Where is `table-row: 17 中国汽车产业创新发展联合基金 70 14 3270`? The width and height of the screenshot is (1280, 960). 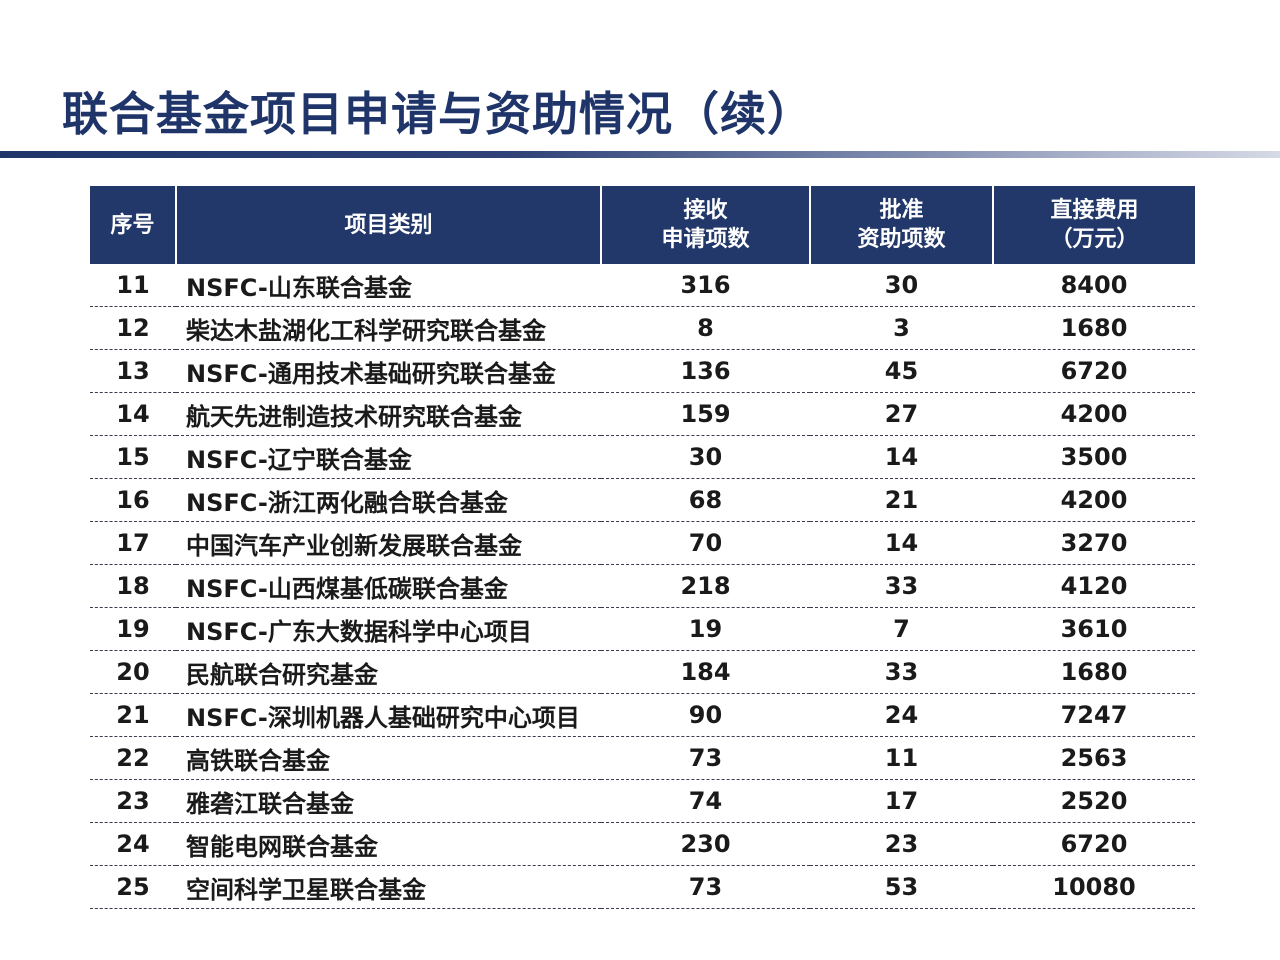
table-row: 17 中国汽车产业创新发展联合基金 70 14 3270 is located at coordinates (642, 543).